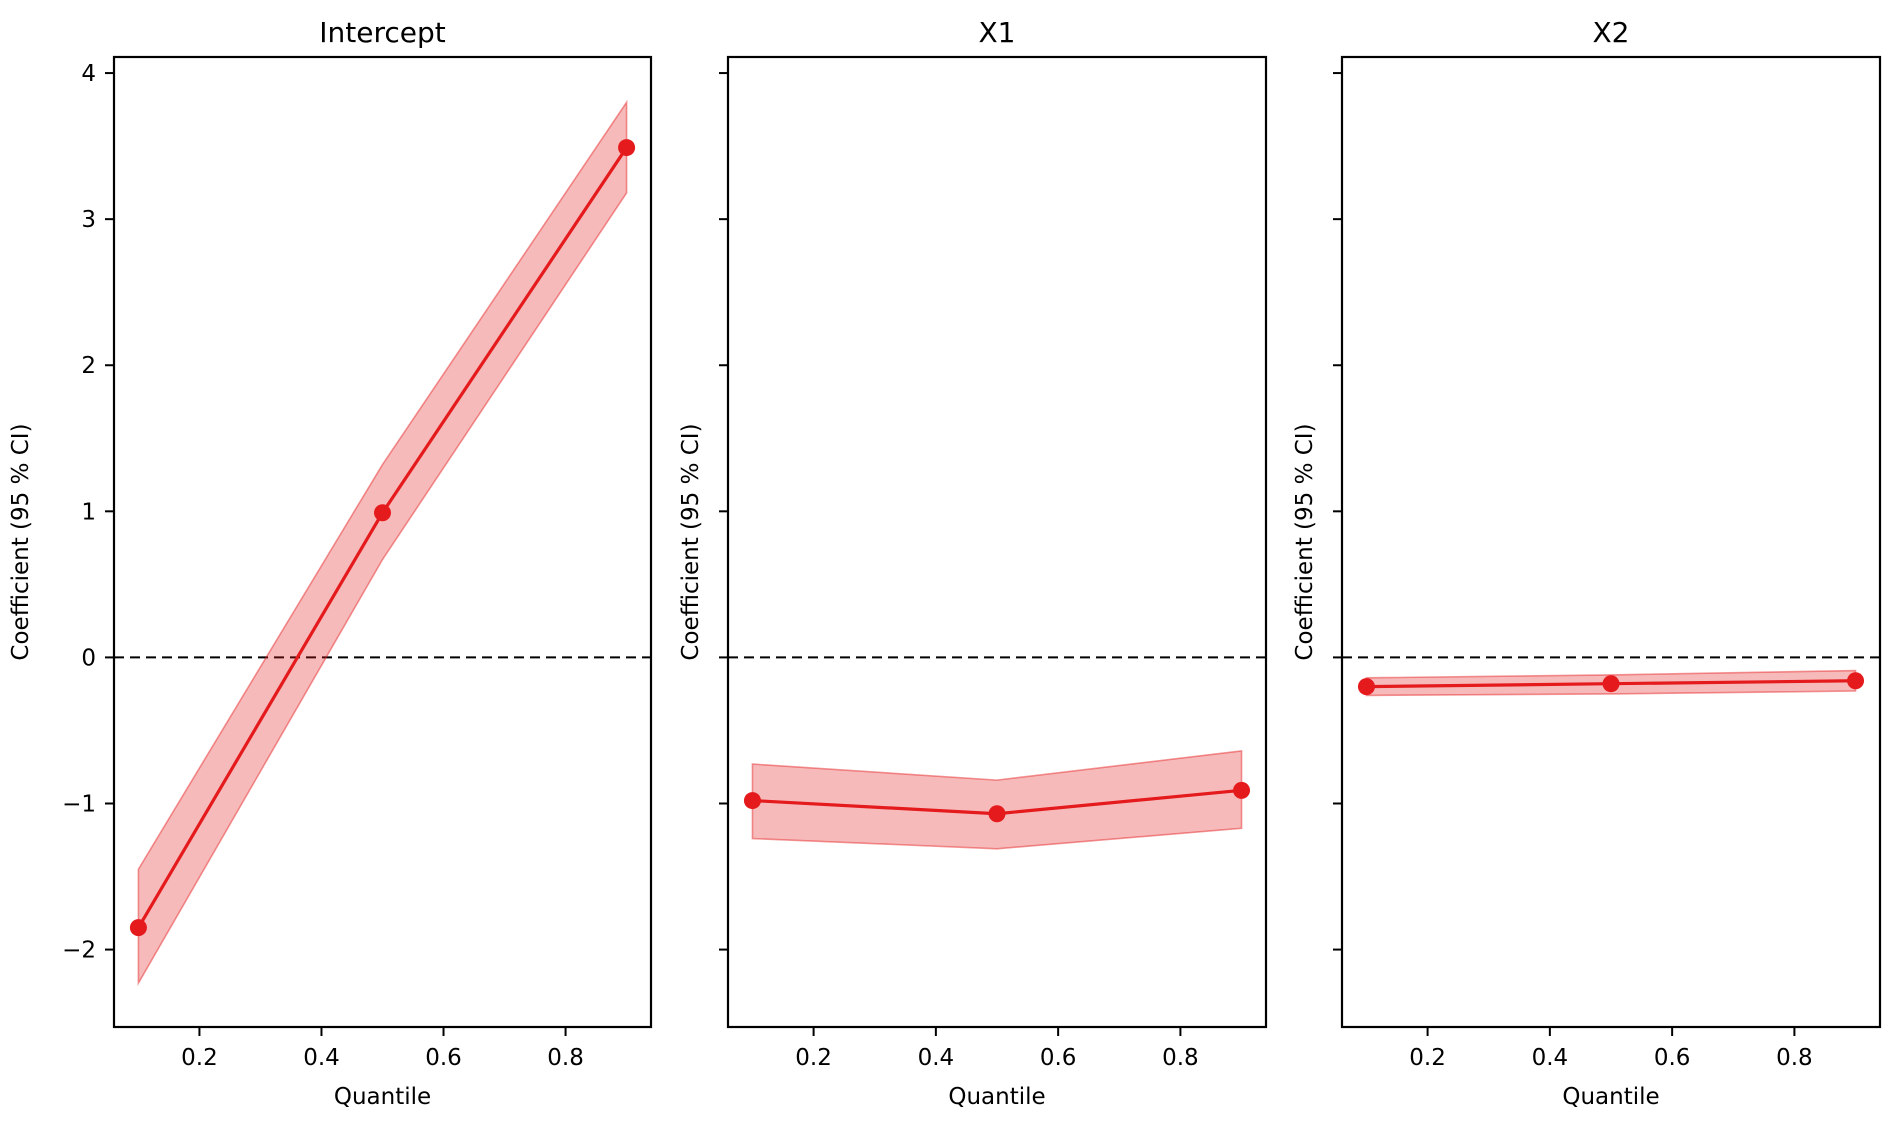  I want to click on confidence-band, so click(997, 799).